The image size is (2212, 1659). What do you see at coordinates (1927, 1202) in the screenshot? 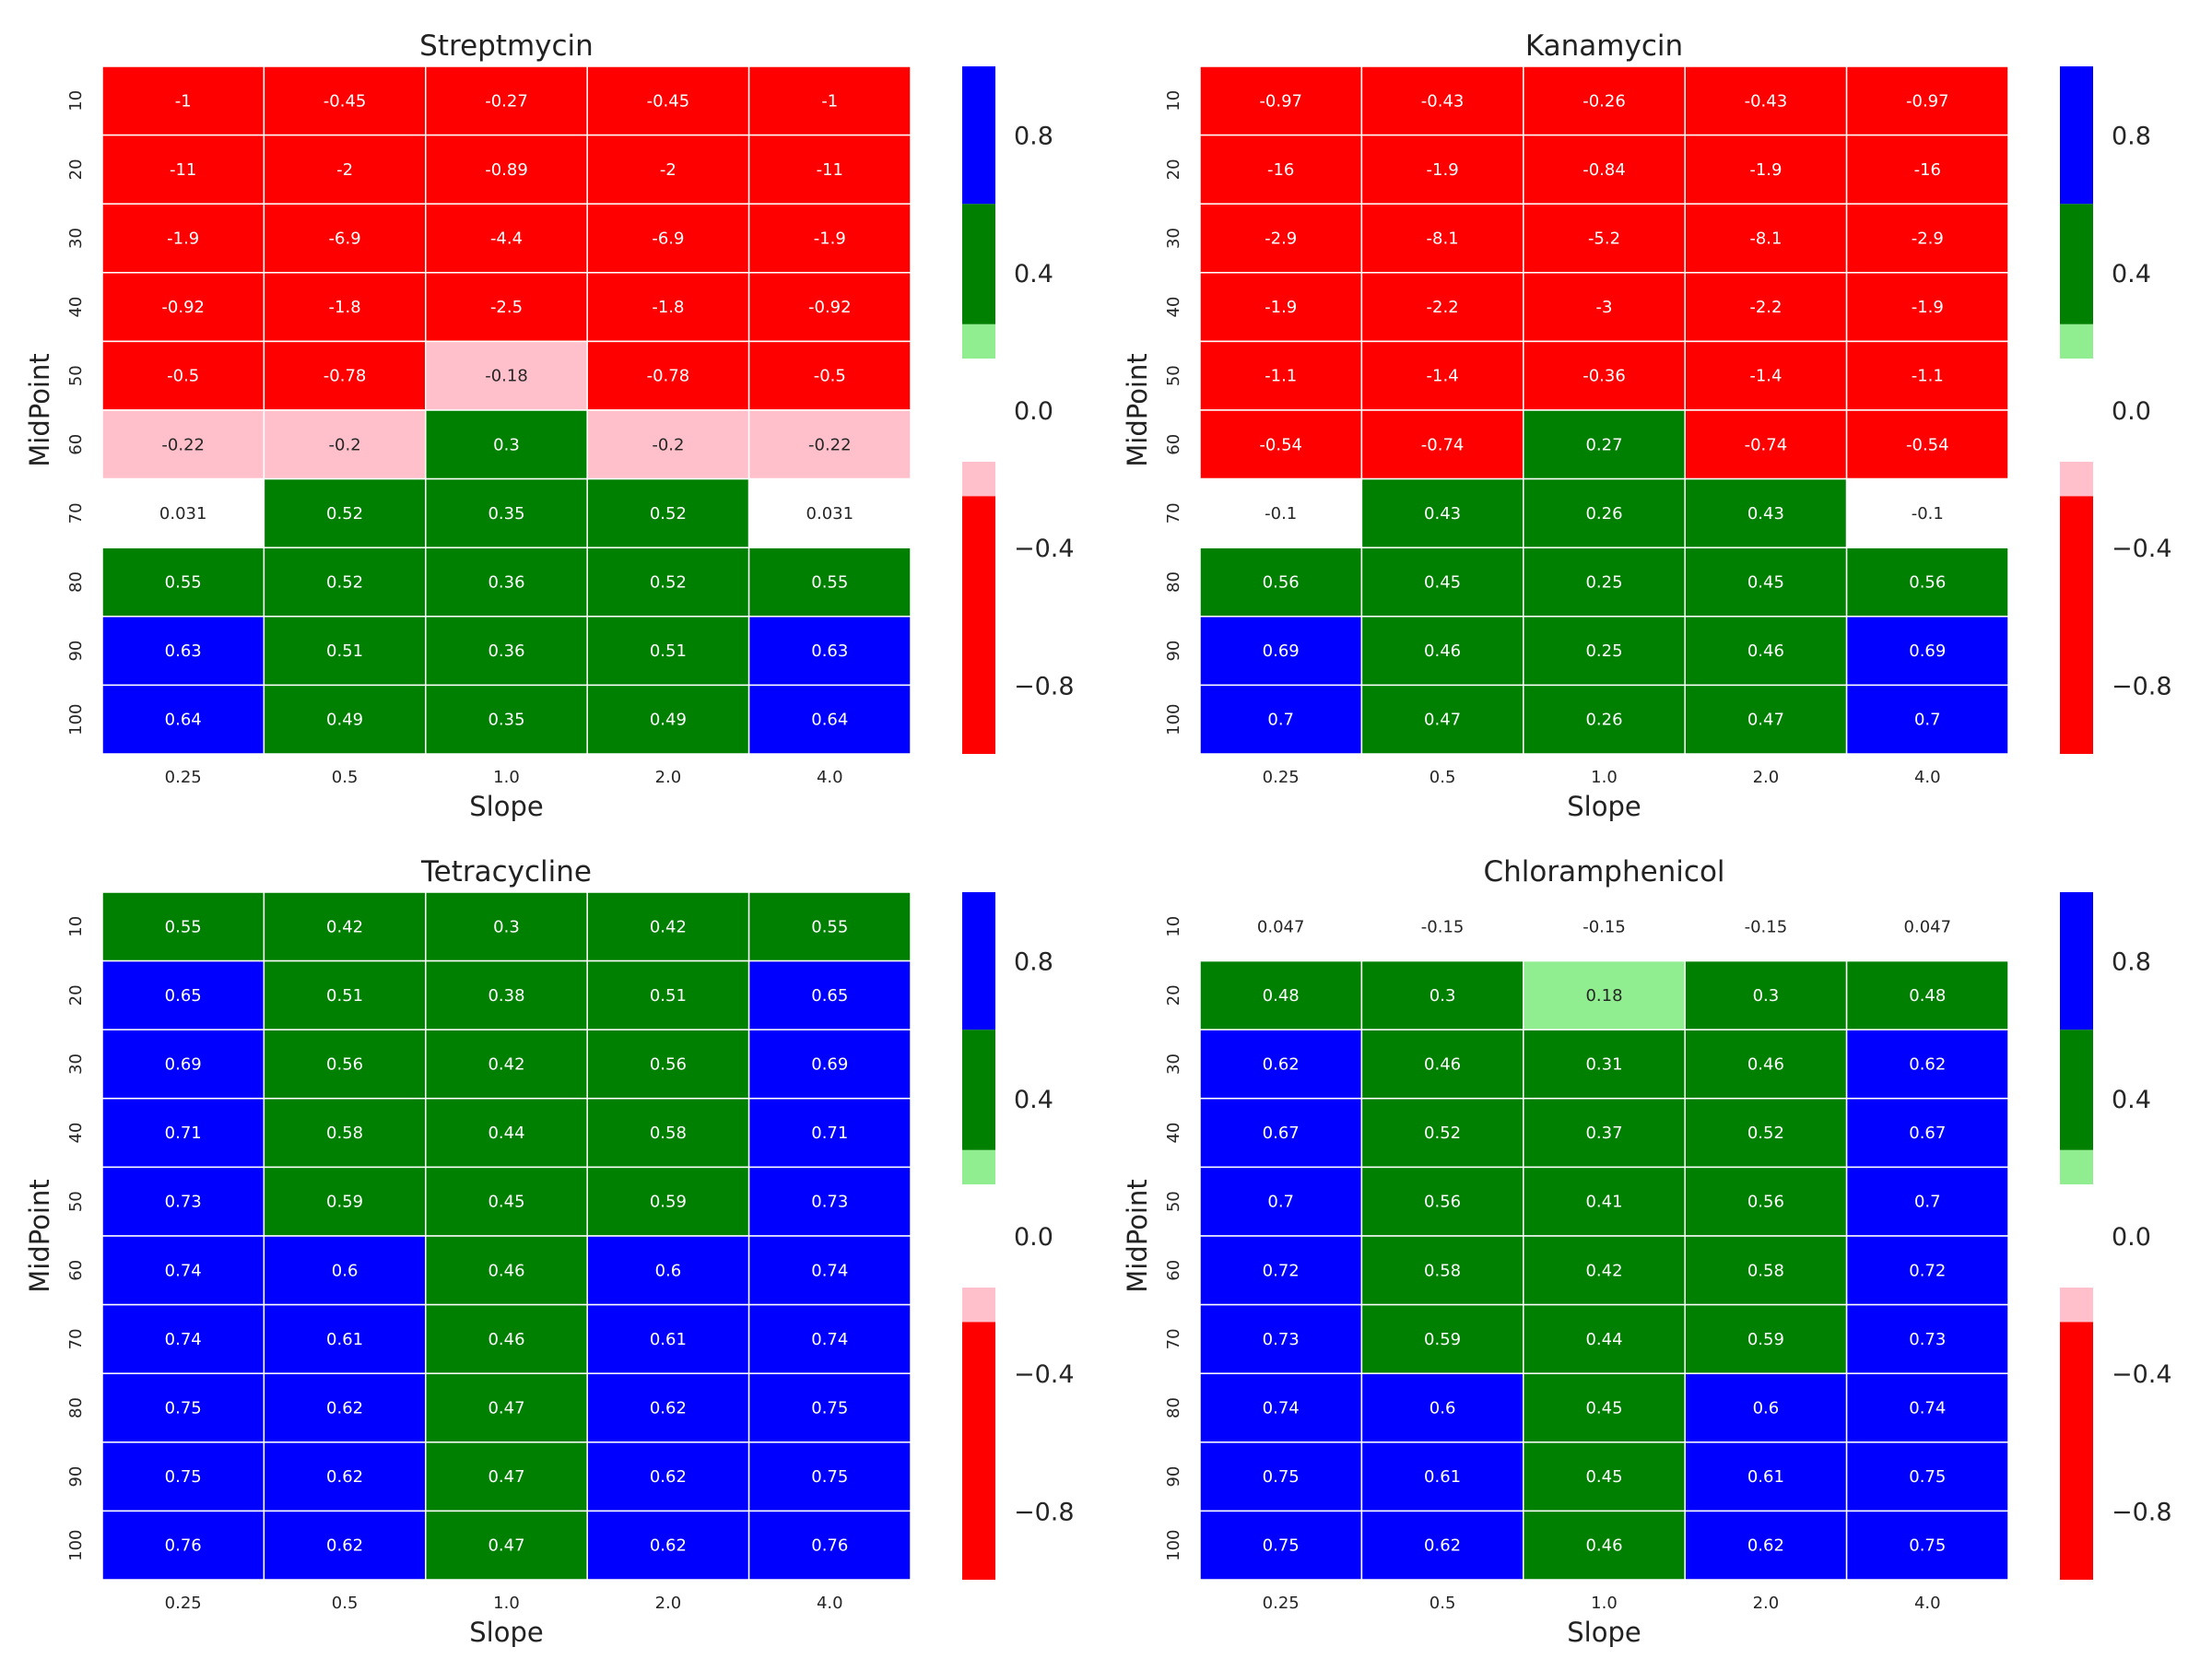
I see `cell-label: 0.7` at bounding box center [1927, 1202].